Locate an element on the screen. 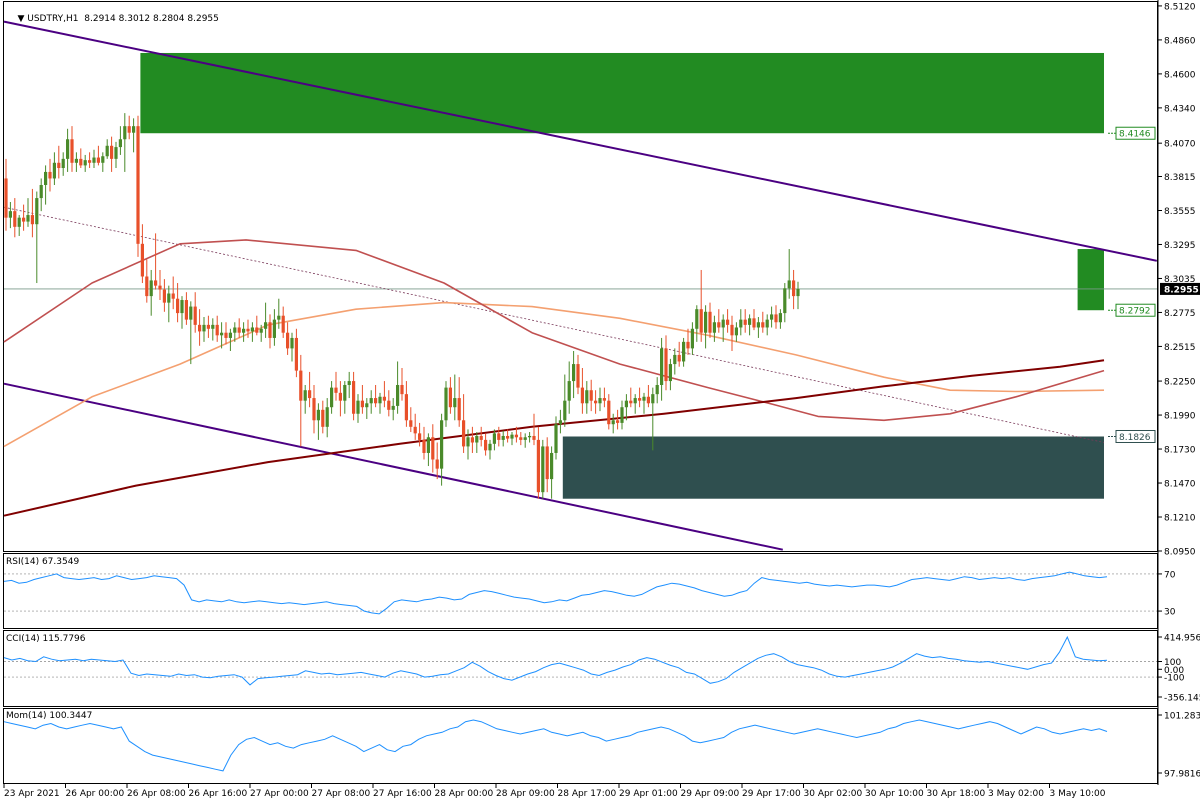 This screenshot has width=1200, height=800. collapse-triangle-icon: ▼ is located at coordinates (22, 19).